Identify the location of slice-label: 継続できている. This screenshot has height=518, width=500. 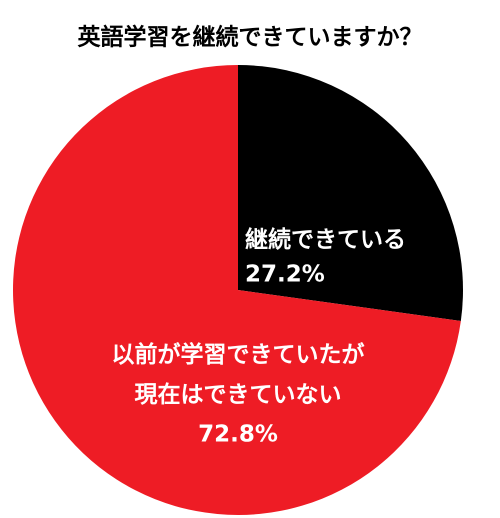
(325, 239).